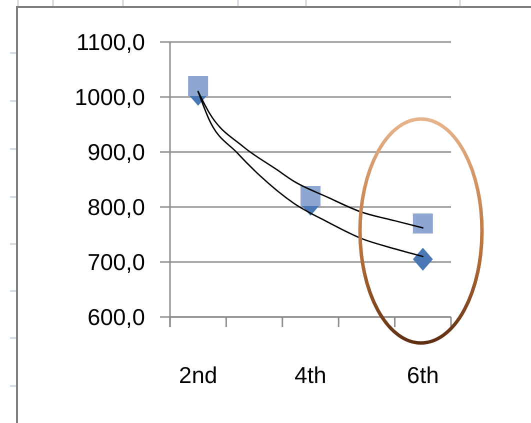  I want to click on y-tick-label: 900,0, so click(116, 152).